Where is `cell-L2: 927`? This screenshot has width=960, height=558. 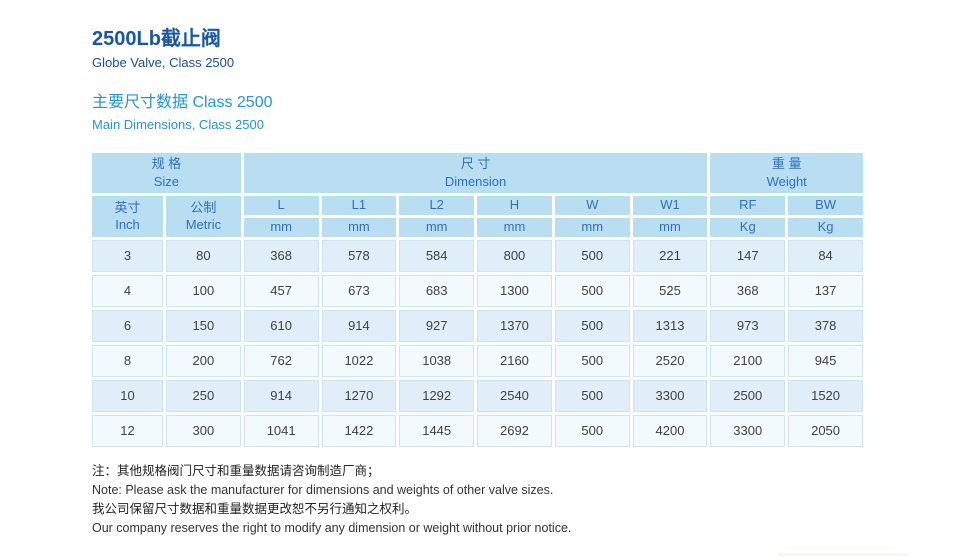
cell-L2: 927 is located at coordinates (437, 325).